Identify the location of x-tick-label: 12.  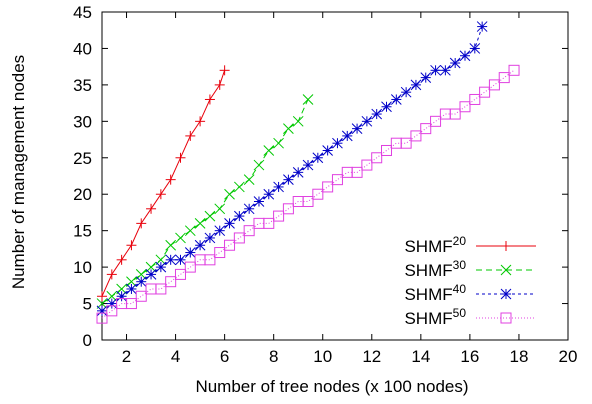
(371, 356).